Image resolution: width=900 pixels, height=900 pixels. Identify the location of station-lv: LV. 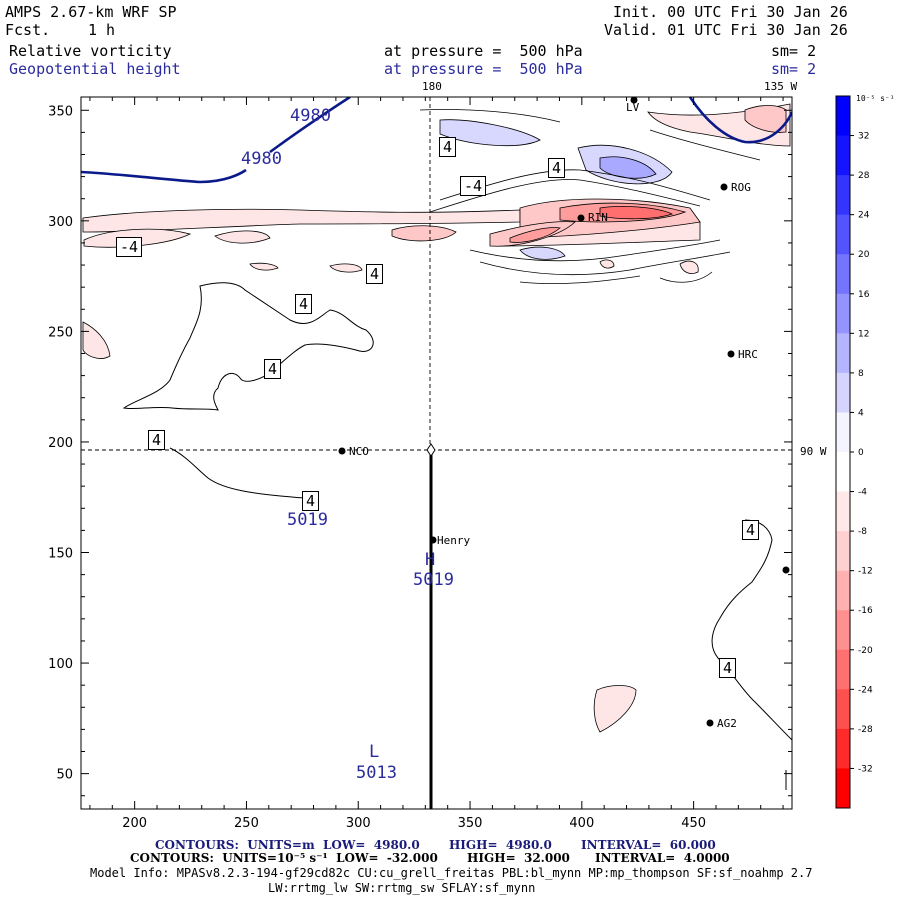
(633, 107).